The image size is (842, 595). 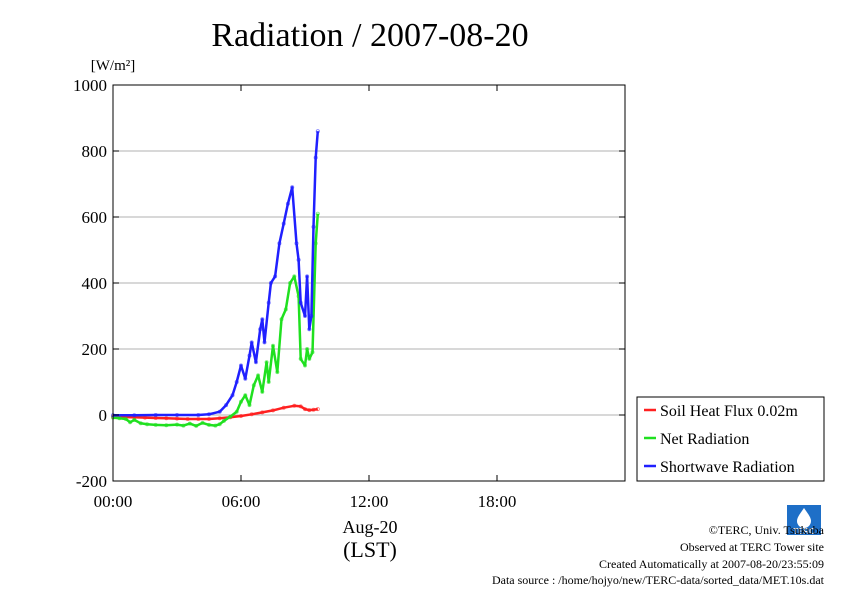 What do you see at coordinates (369, 501) in the screenshot?
I see `x-tick-label: 12:00` at bounding box center [369, 501].